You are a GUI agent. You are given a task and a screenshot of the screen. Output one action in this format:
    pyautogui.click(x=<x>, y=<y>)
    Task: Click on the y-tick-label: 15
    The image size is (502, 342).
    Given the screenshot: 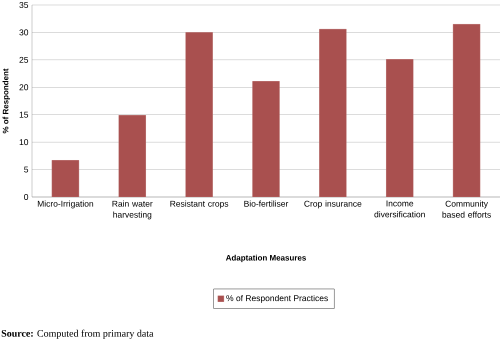 What is the action you would take?
    pyautogui.click(x=24, y=115)
    